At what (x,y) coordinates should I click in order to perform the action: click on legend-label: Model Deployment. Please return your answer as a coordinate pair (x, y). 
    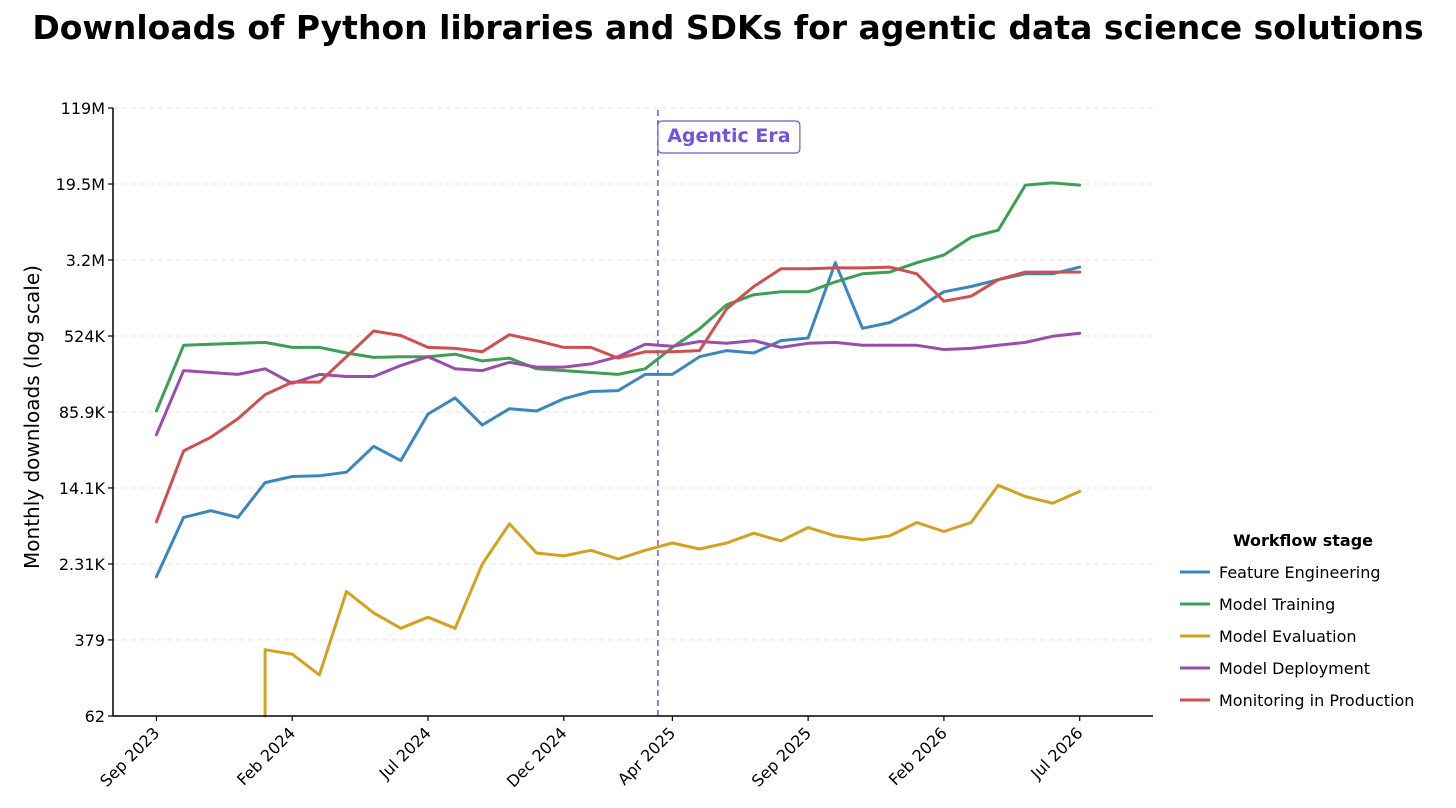
    Looking at the image, I should click on (1294, 668).